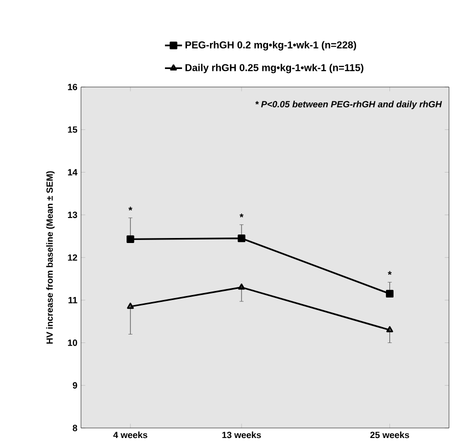  I want to click on y-tick-label: 8, so click(75, 428).